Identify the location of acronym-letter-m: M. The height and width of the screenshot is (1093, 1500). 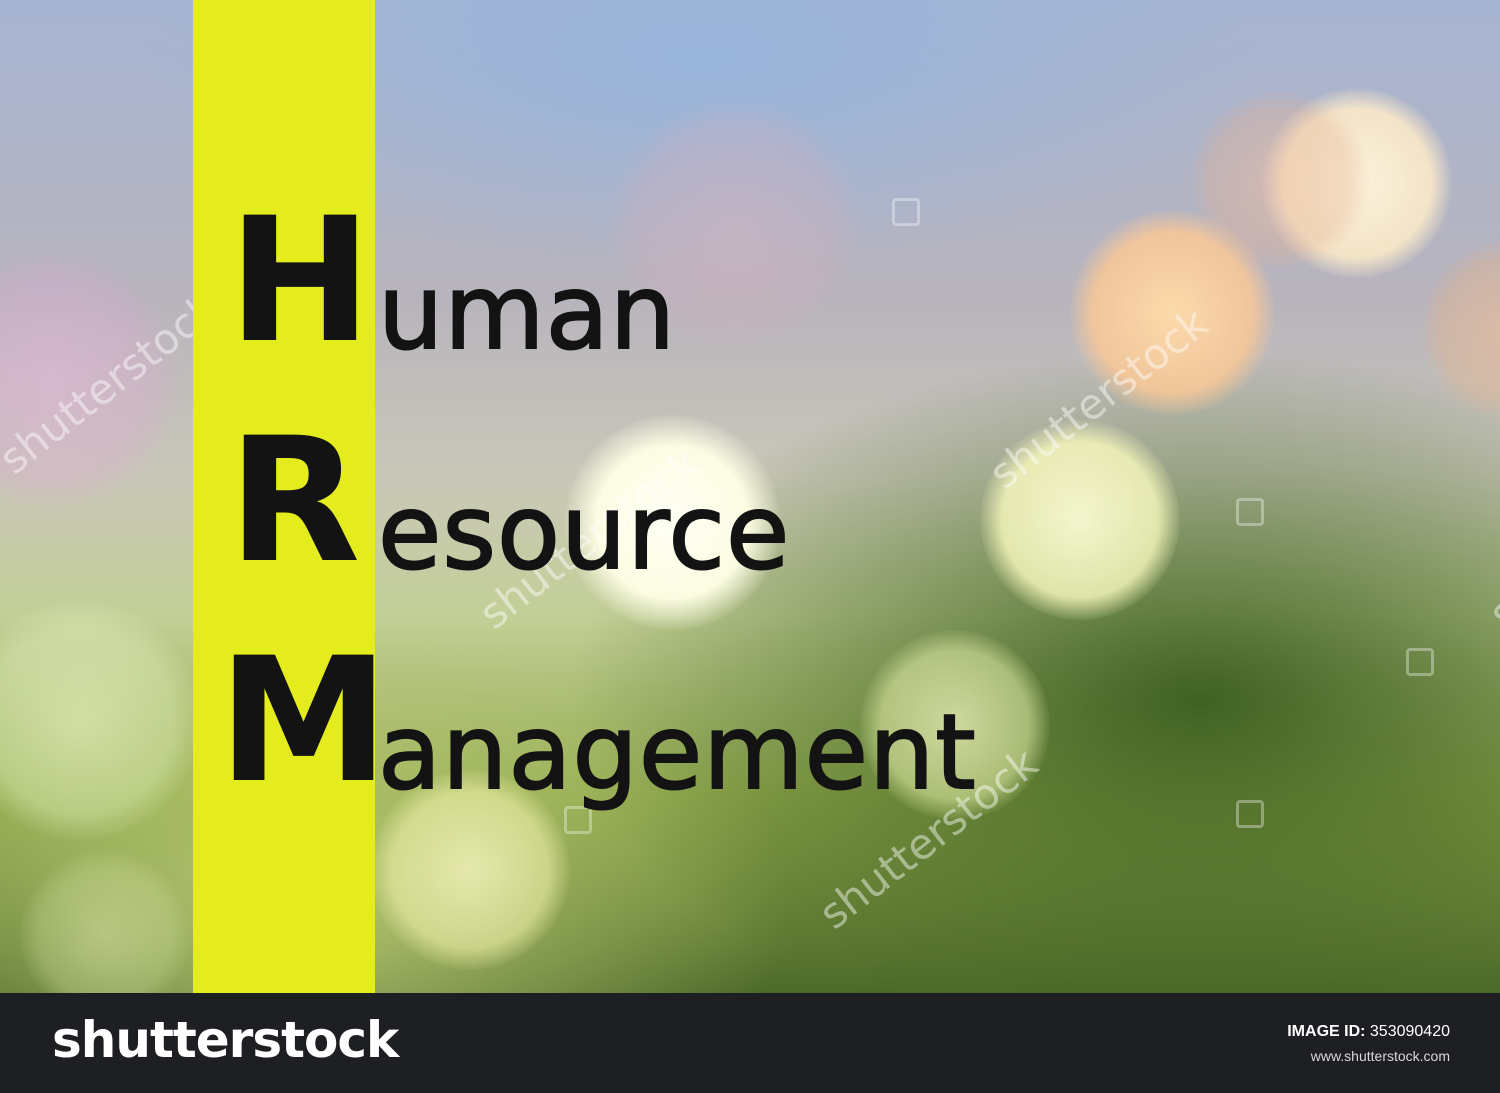
(304, 720).